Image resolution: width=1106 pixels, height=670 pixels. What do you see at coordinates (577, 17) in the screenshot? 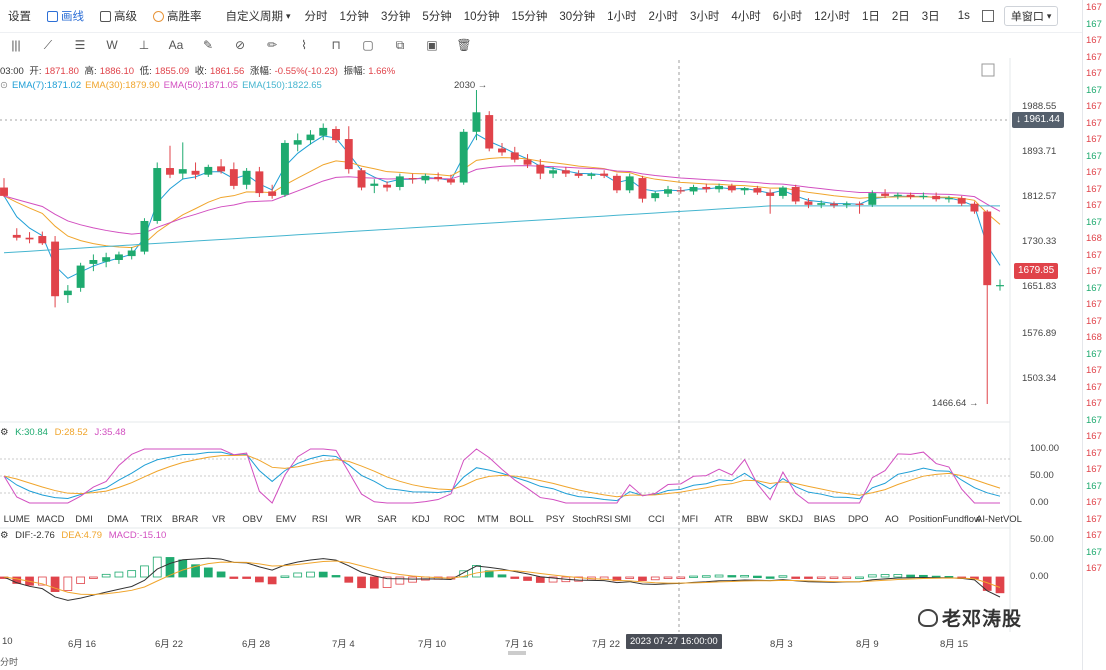
I see `period-tab: 30分钟` at bounding box center [577, 17].